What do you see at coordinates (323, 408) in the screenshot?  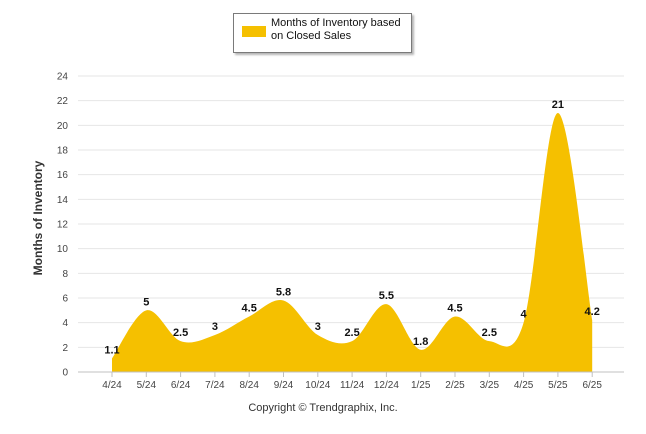 I see `copyright-text: Copyright © Trendgraphix, Inc.` at bounding box center [323, 408].